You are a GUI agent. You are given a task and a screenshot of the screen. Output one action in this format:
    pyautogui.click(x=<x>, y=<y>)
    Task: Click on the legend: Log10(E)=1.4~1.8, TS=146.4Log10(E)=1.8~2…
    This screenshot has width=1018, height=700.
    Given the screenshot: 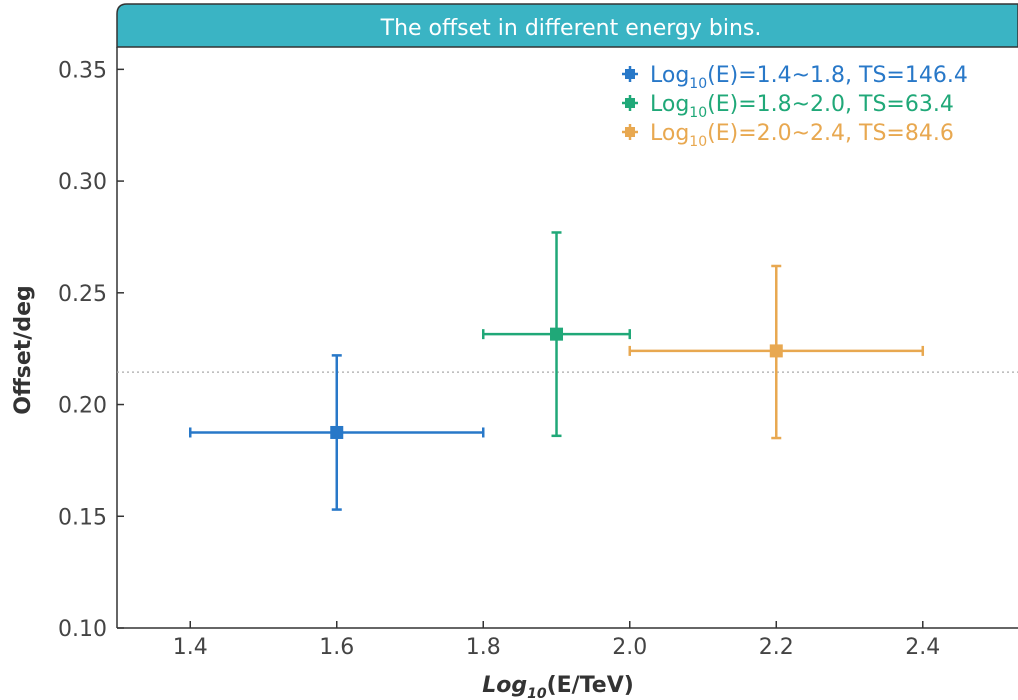 What is the action you would take?
    pyautogui.click(x=795, y=106)
    